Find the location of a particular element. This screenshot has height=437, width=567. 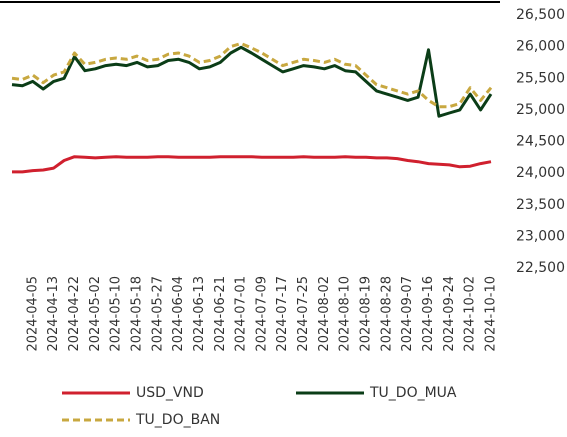

x-tick-label: 2024-06-21 is located at coordinates (220, 314).